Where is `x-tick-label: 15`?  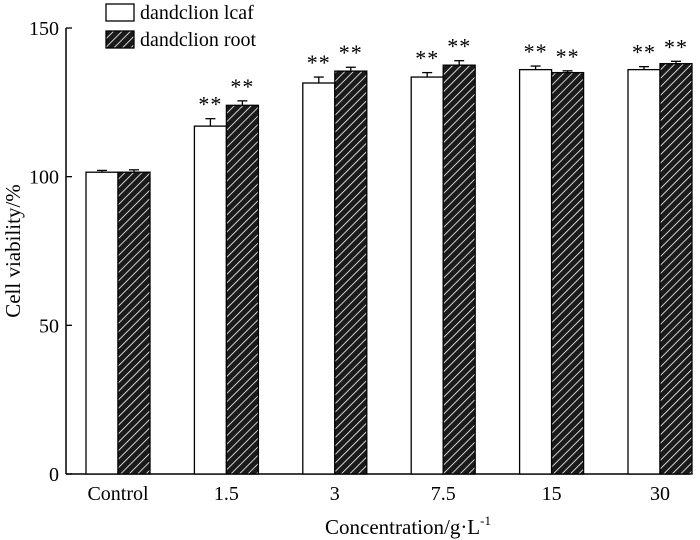
x-tick-label: 15 is located at coordinates (552, 494).